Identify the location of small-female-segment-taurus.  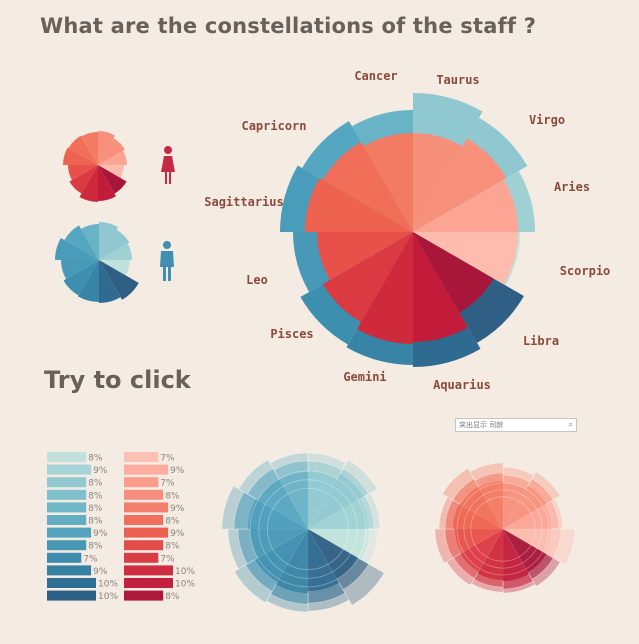
(111, 151).